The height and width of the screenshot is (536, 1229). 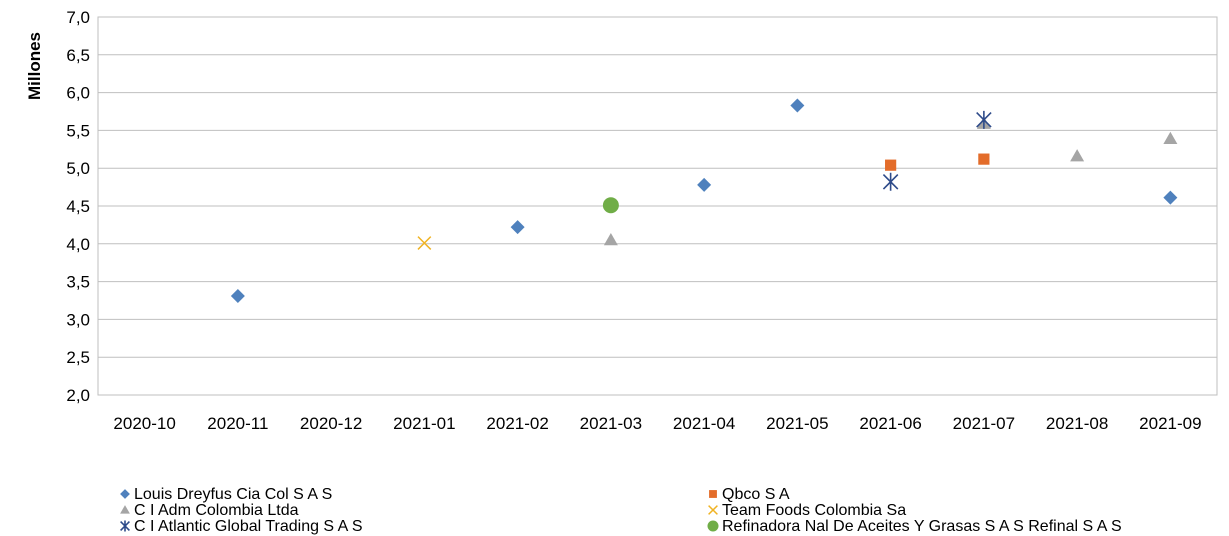 I want to click on y-axis-label: Millones, so click(x=34, y=66).